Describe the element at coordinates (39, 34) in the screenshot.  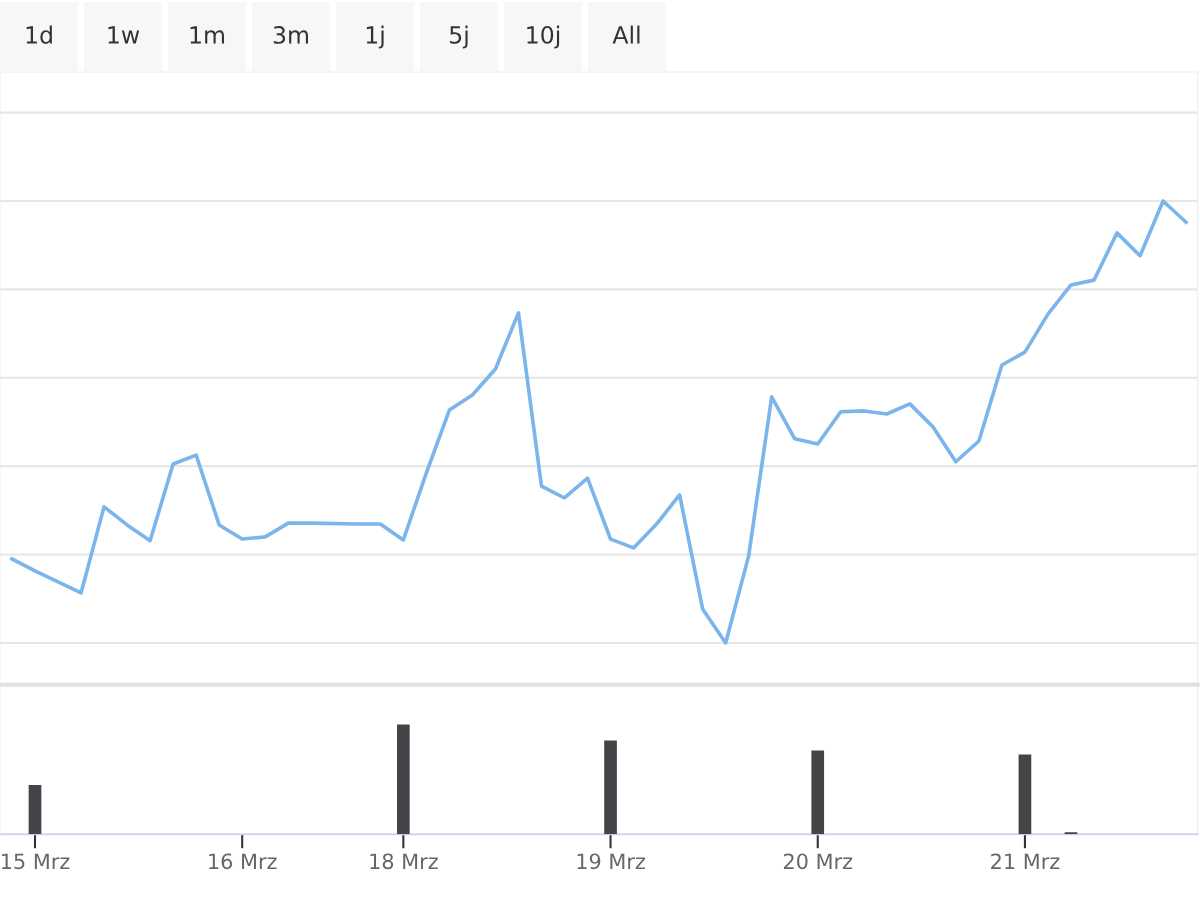
I see `text: 1d` at that location.